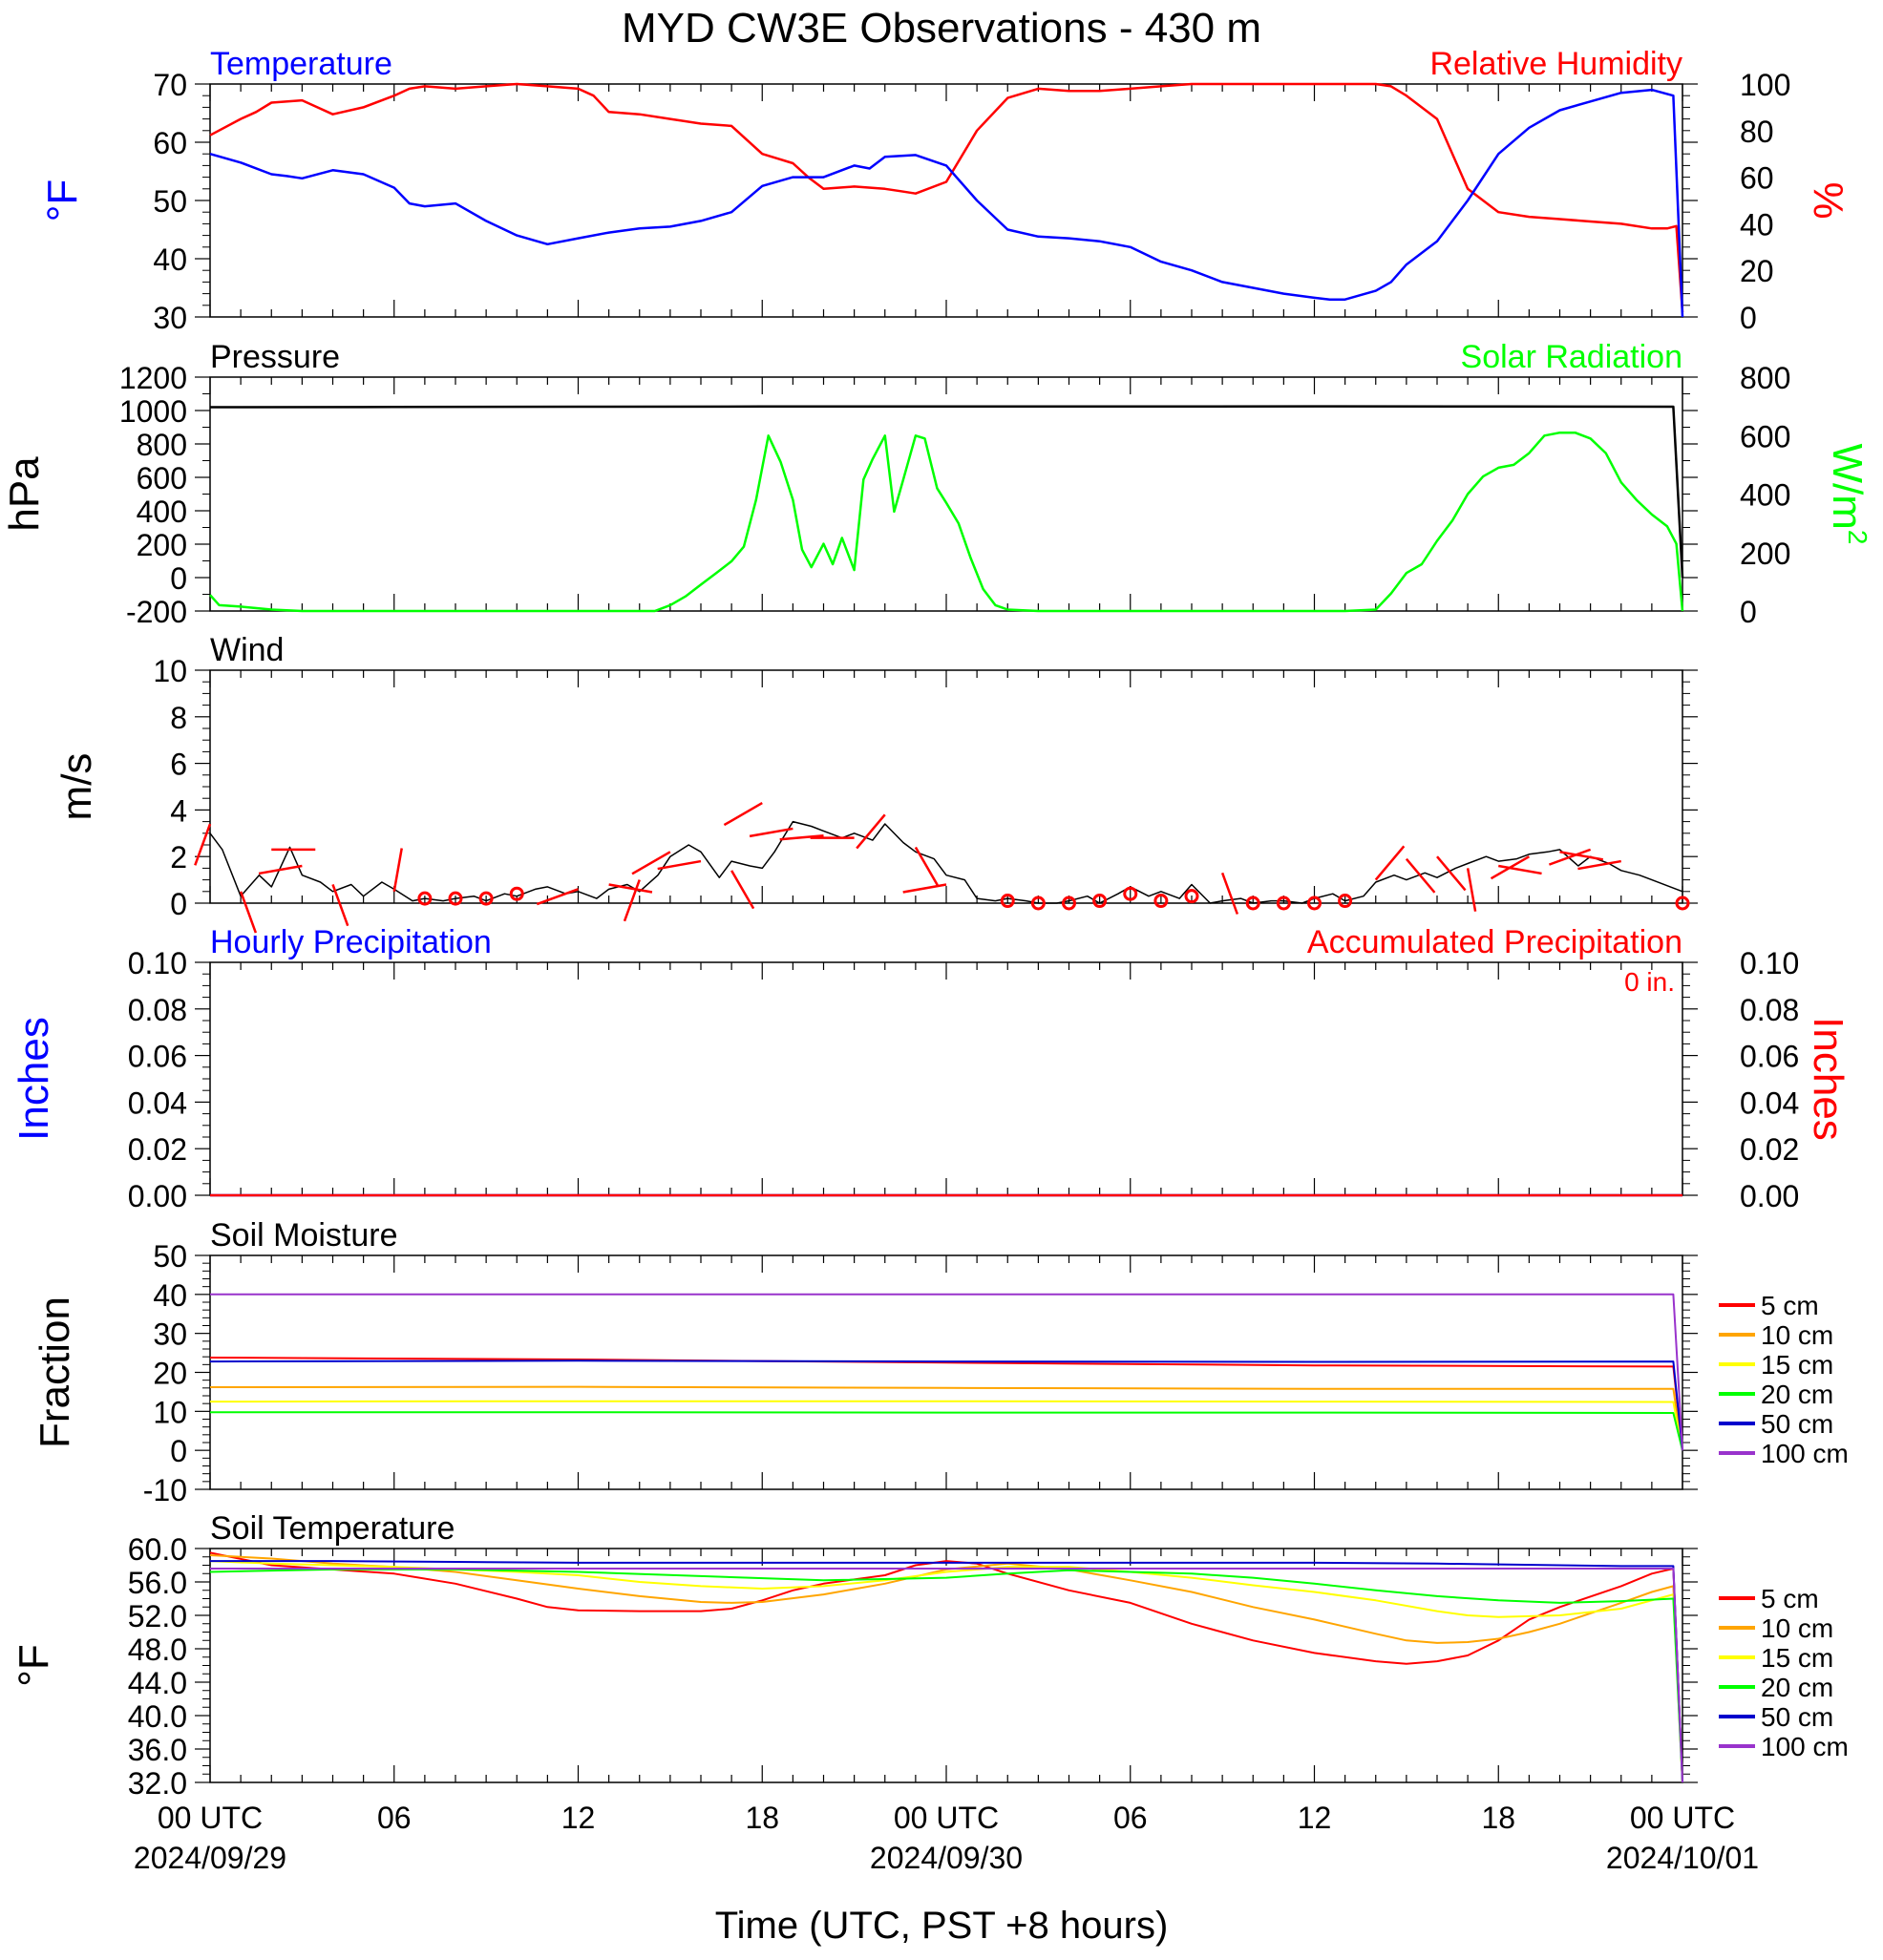  I want to click on wind-barbs, so click(942, 867).